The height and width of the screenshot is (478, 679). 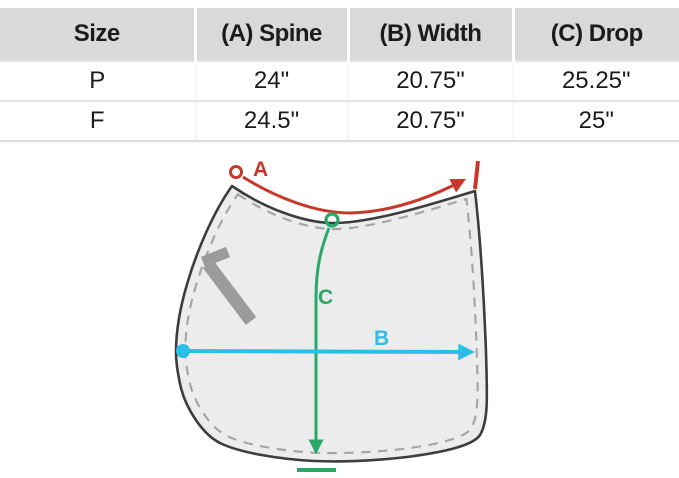 I want to click on drop-measure-line: C, so click(x=318, y=342).